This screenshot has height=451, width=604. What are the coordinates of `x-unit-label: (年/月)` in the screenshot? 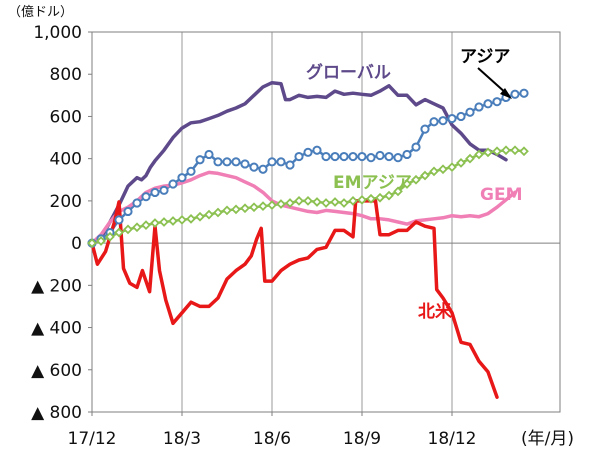 It's located at (547, 439).